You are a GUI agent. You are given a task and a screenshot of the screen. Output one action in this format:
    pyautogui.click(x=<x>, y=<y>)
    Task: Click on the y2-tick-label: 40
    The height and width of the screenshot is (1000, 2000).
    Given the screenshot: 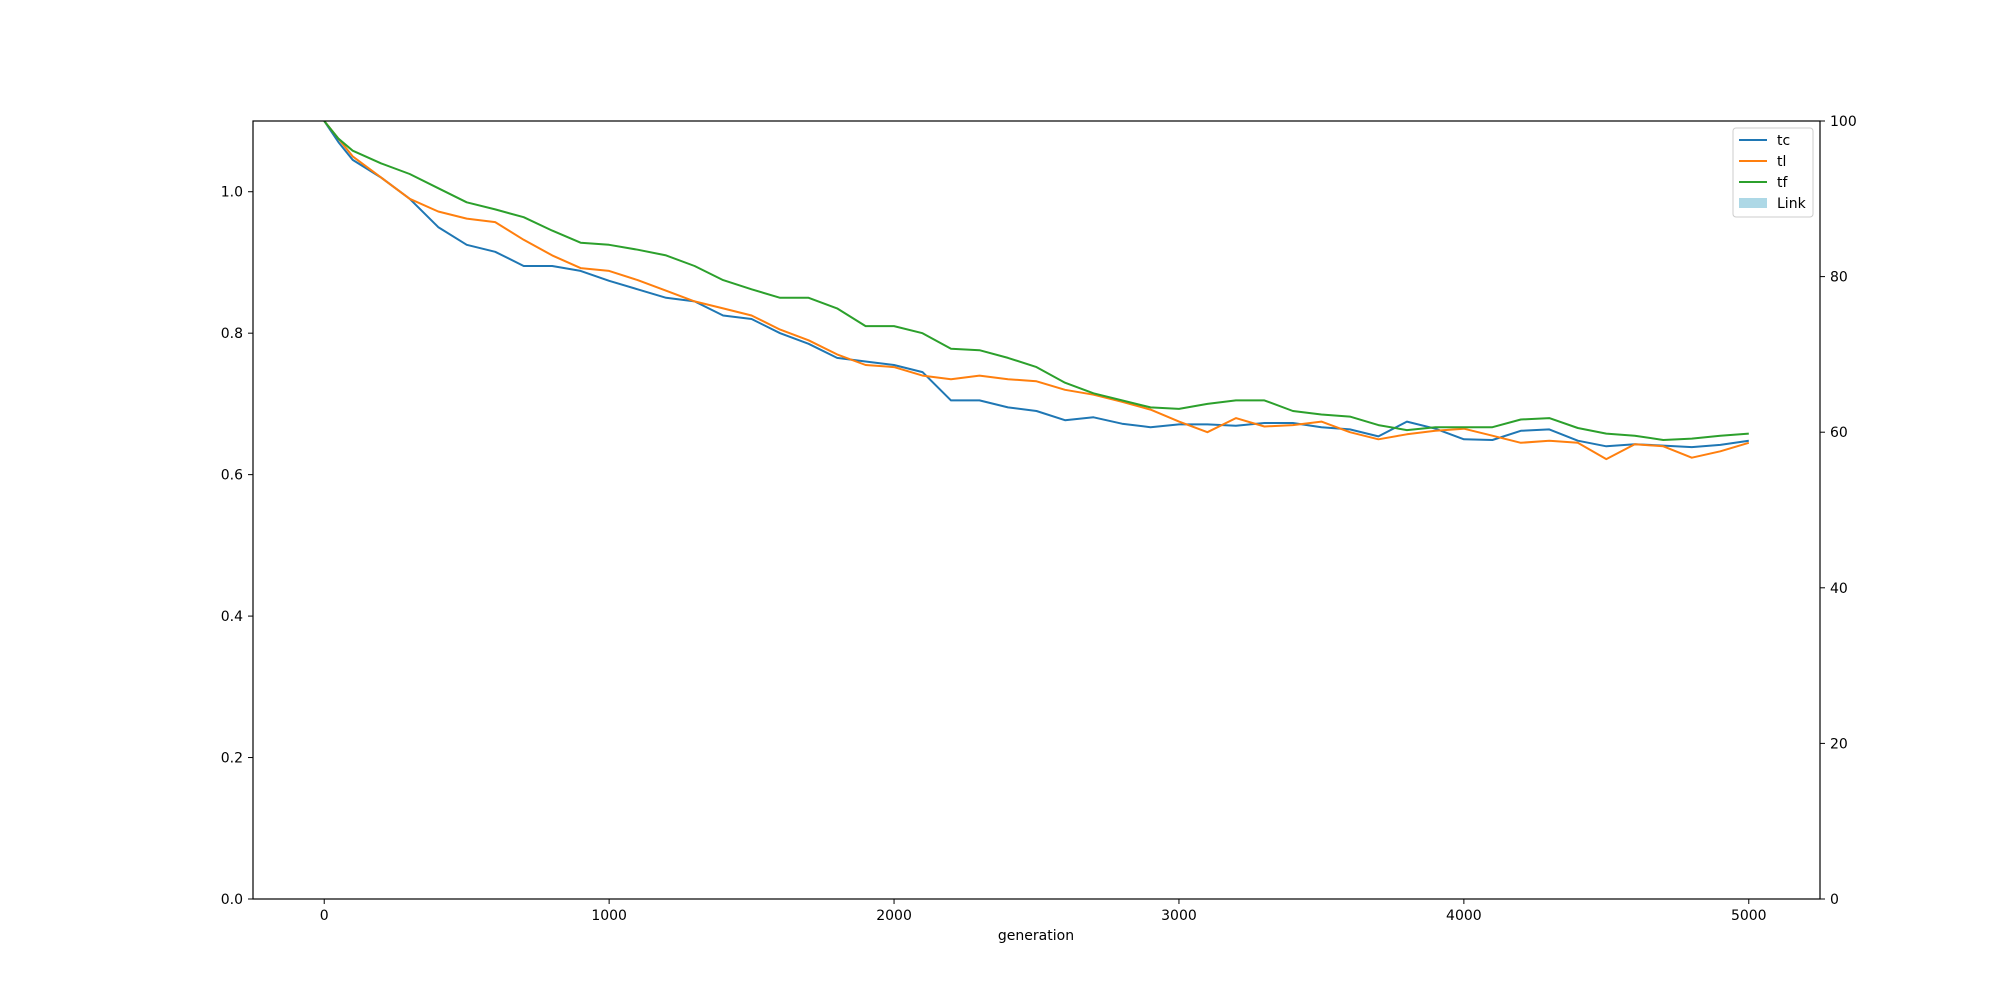 What is the action you would take?
    pyautogui.click(x=1839, y=589)
    